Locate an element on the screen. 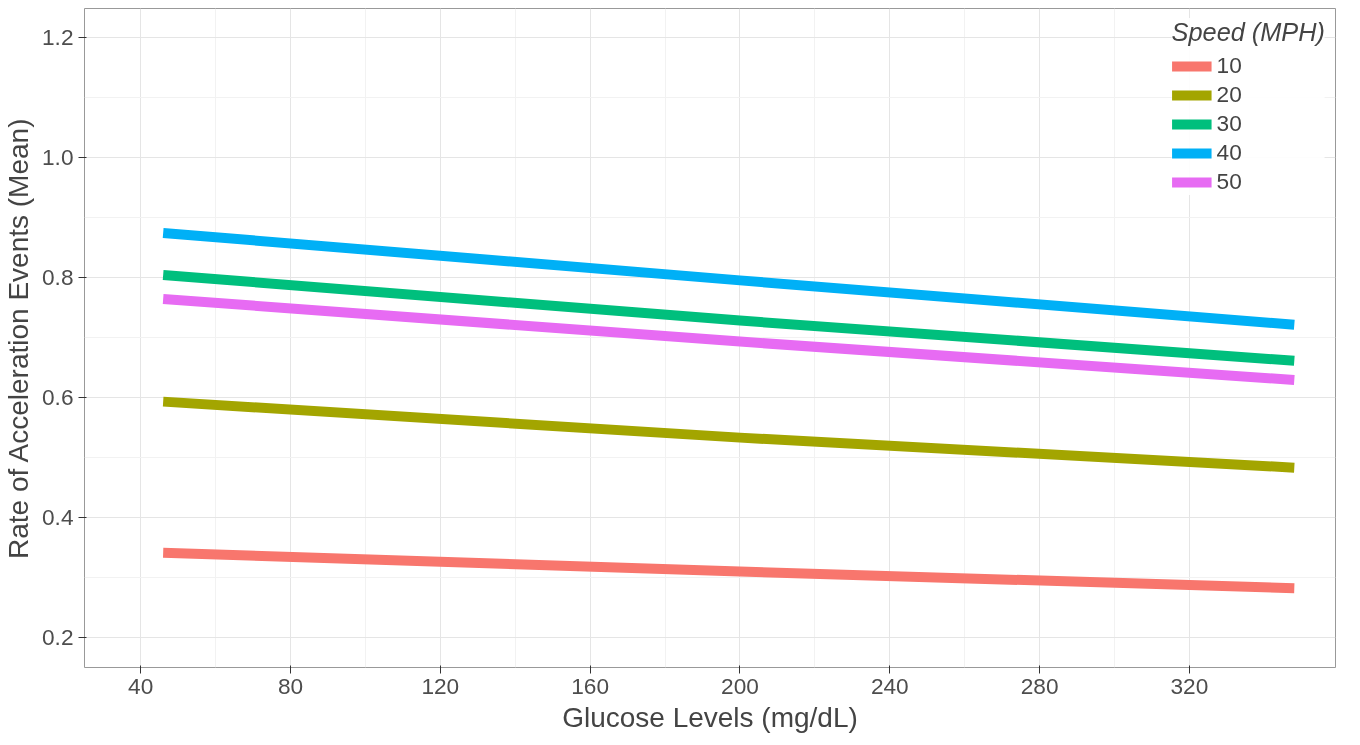 Image resolution: width=1360 pixels, height=745 pixels. x-tick-label: 240 is located at coordinates (889, 685).